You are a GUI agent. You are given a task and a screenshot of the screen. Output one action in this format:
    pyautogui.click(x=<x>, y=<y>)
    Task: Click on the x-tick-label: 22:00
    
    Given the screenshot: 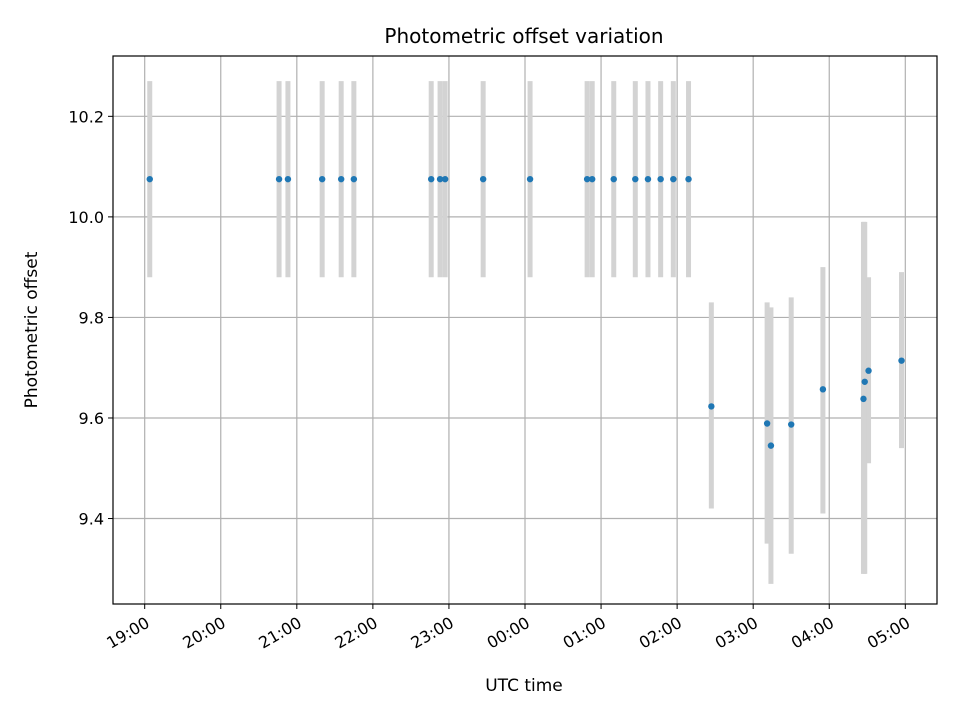 What is the action you would take?
    pyautogui.click(x=355, y=633)
    